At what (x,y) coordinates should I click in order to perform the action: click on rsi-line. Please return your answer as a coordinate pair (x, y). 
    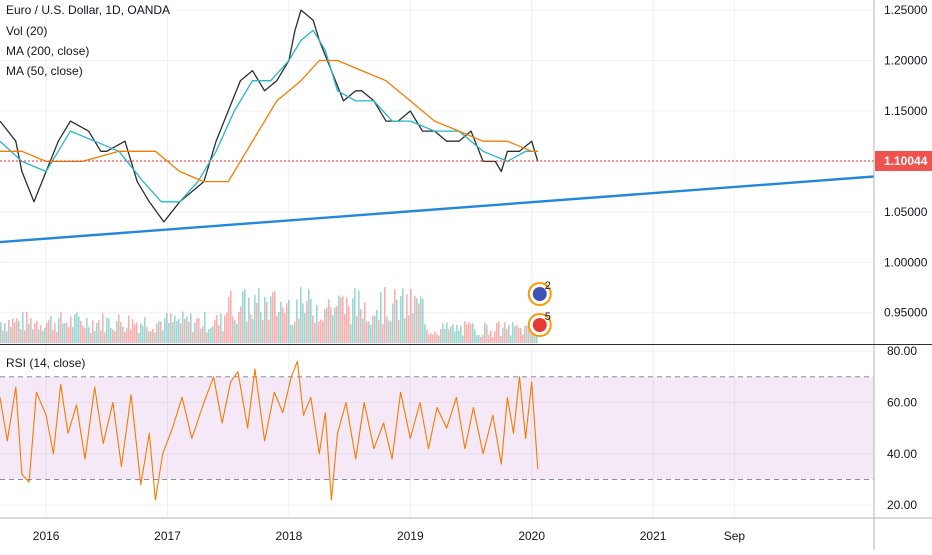
    Looking at the image, I should click on (269, 430).